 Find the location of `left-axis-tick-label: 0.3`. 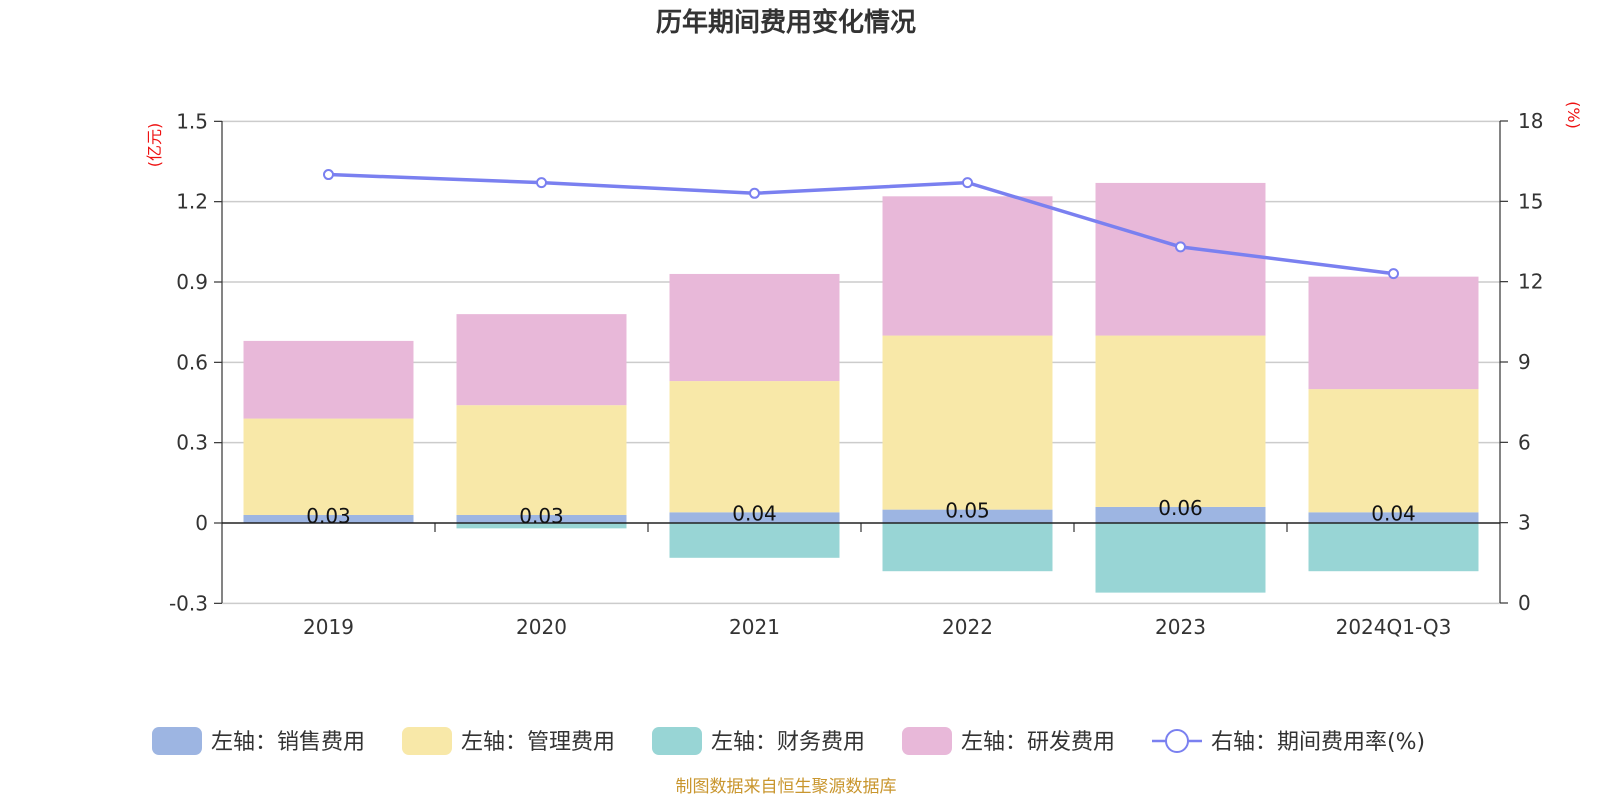

left-axis-tick-label: 0.3 is located at coordinates (192, 443).